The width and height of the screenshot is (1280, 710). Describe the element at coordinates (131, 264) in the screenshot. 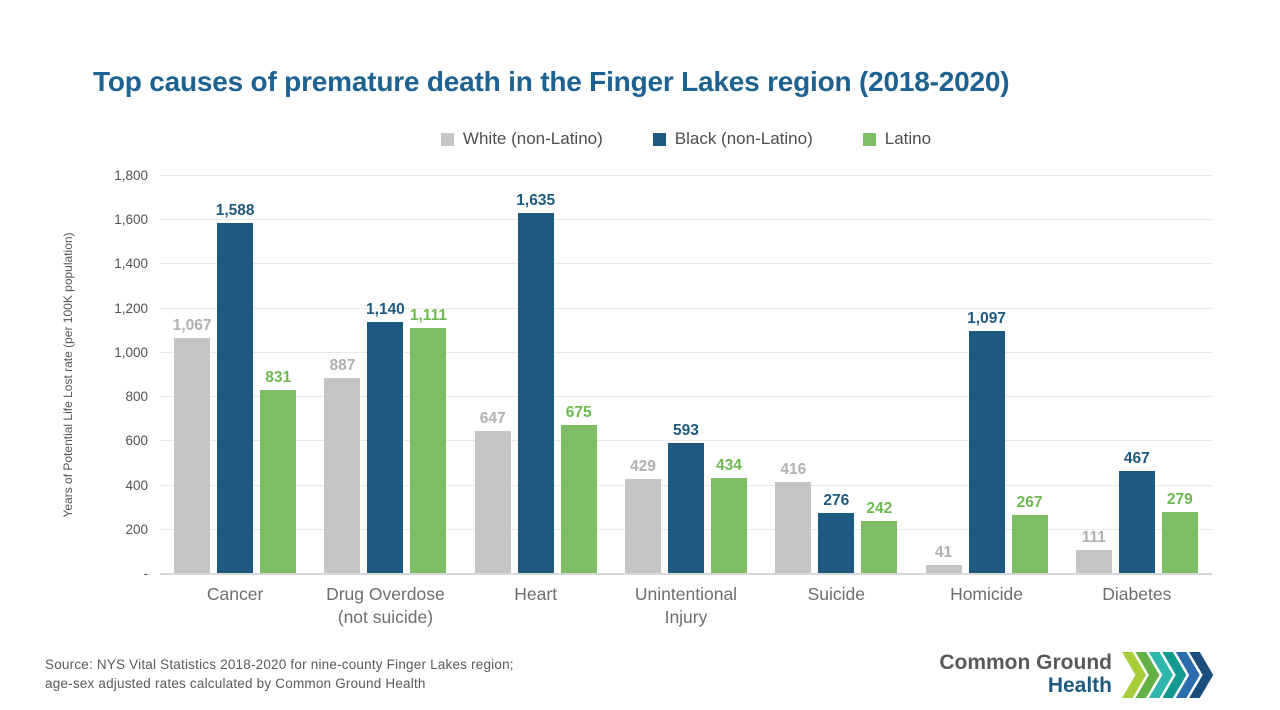

I see `y-tick-label: 1,400` at that location.